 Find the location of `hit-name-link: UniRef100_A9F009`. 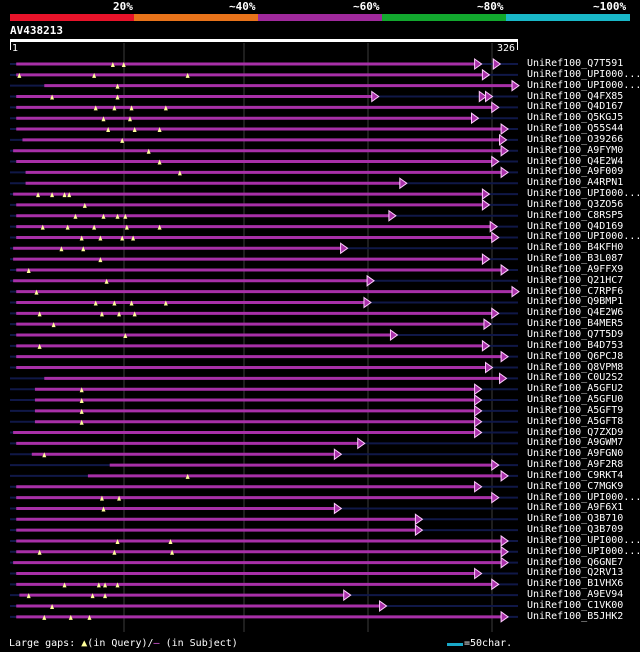

hit-name-link: UniRef100_A9F009 is located at coordinates (575, 172).